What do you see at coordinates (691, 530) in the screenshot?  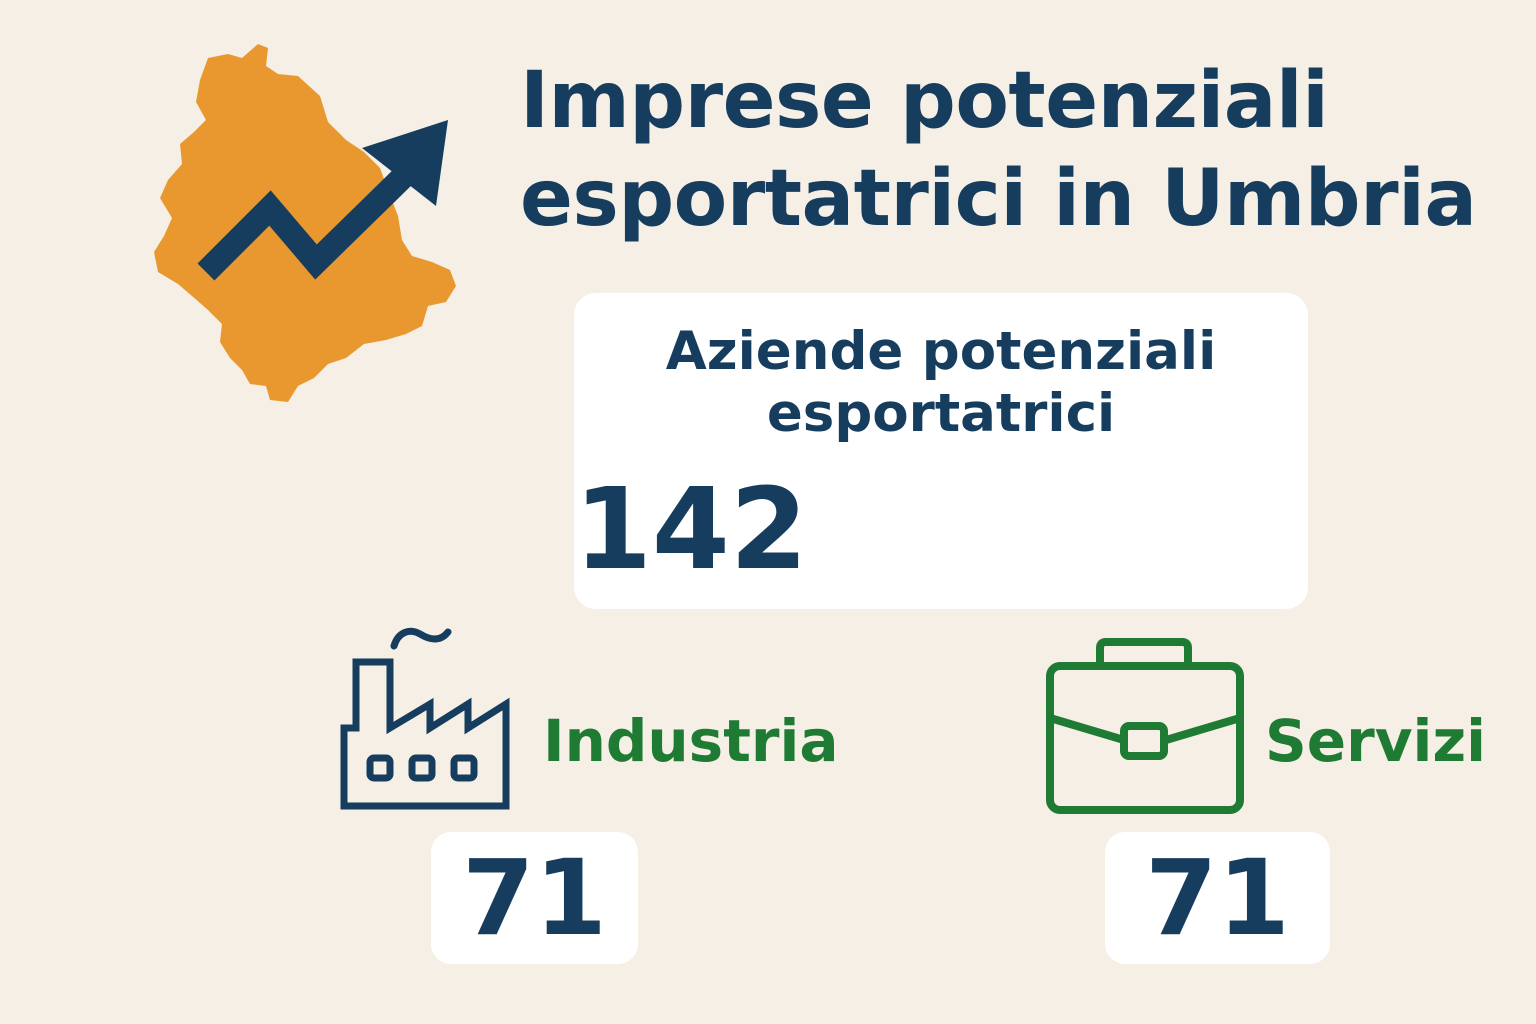 I see `total-value: 142` at bounding box center [691, 530].